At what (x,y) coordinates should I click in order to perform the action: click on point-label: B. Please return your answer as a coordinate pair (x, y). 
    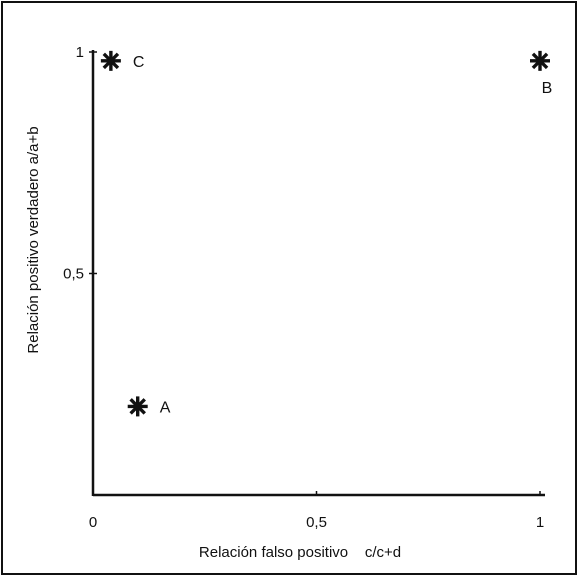
    Looking at the image, I should click on (547, 88).